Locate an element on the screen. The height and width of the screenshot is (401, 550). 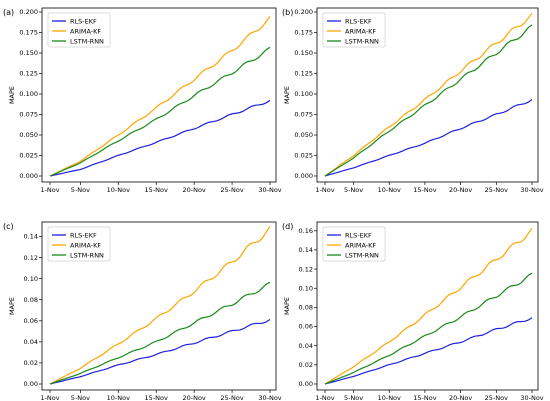
series-line-arima-kf is located at coordinates (428, 306).